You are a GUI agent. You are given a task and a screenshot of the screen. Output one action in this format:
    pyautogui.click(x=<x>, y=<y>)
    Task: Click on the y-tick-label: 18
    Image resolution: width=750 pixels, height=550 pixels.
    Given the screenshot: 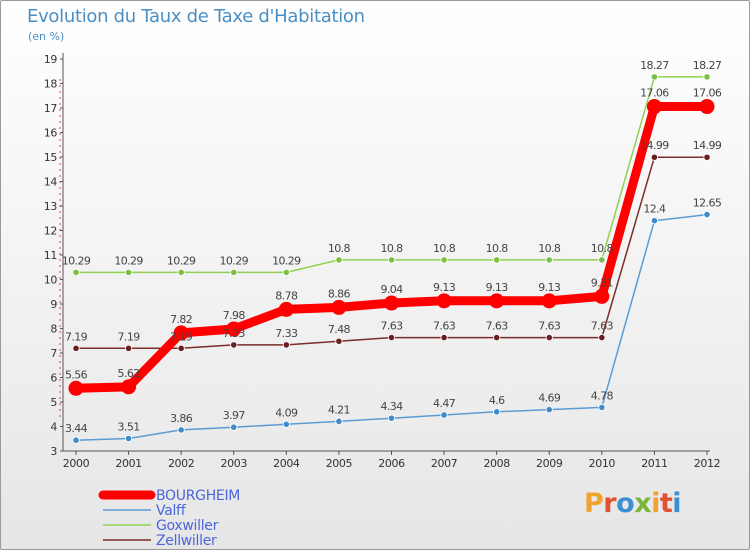 What is the action you would take?
    pyautogui.click(x=51, y=84)
    